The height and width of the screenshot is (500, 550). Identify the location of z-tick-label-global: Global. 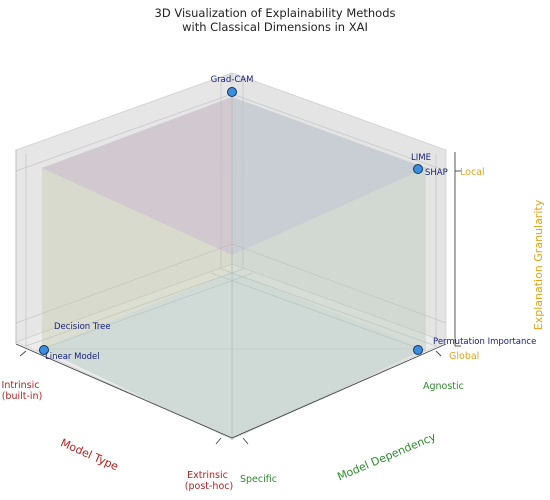
(464, 356).